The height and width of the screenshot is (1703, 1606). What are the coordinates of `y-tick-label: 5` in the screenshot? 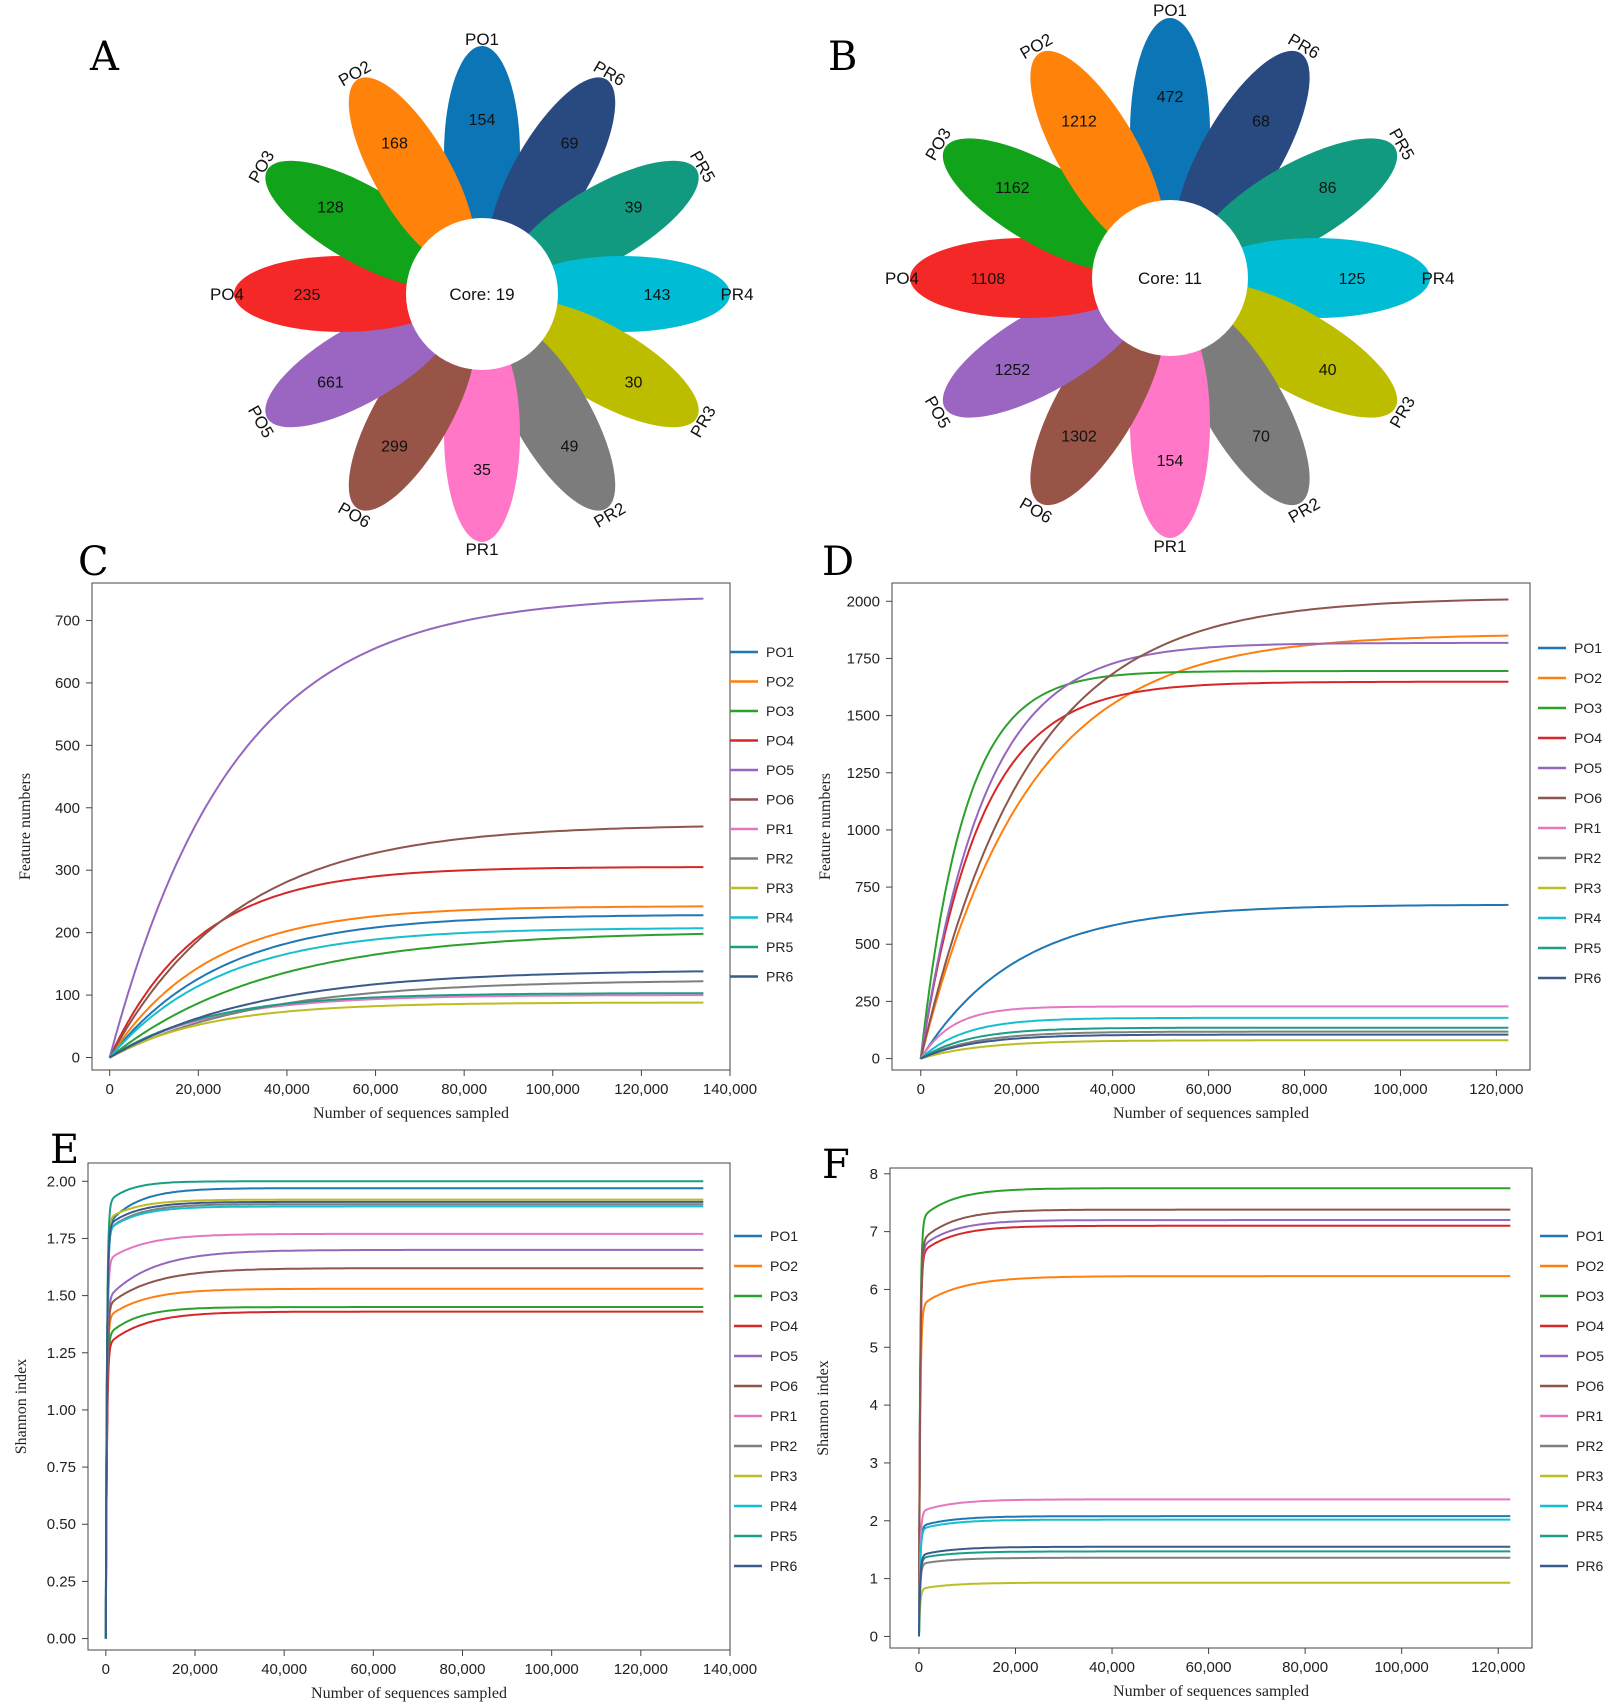 It's located at (874, 1347).